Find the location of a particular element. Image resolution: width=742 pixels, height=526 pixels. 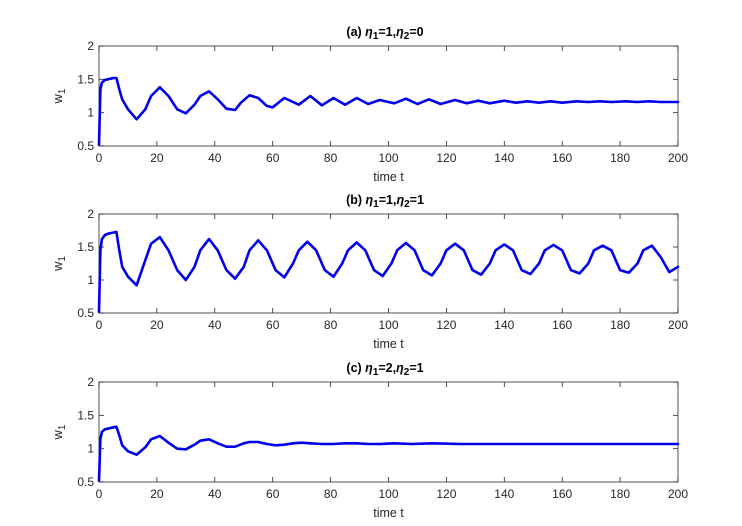

chart-title: (a) η1=1,η2=0 is located at coordinates (384, 33).